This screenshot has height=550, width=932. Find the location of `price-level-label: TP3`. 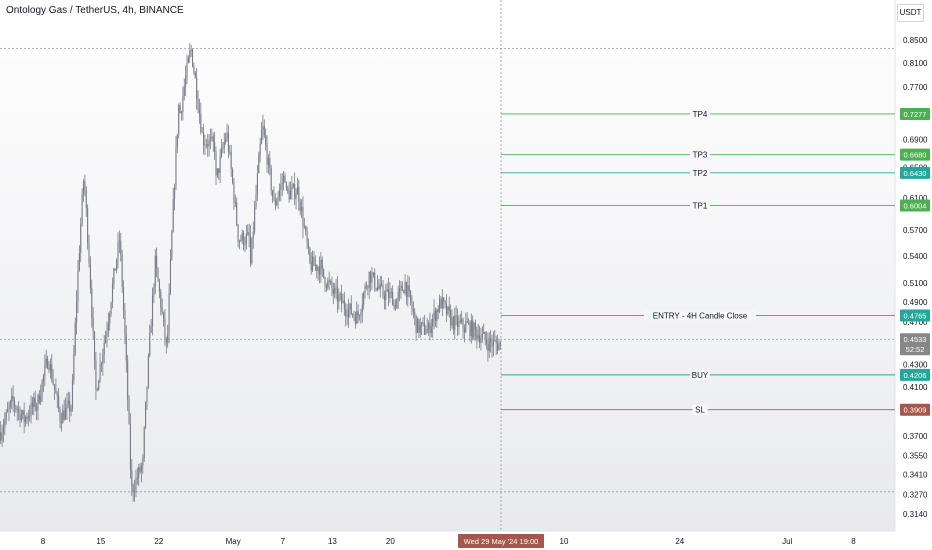

price-level-label: TP3 is located at coordinates (700, 155).